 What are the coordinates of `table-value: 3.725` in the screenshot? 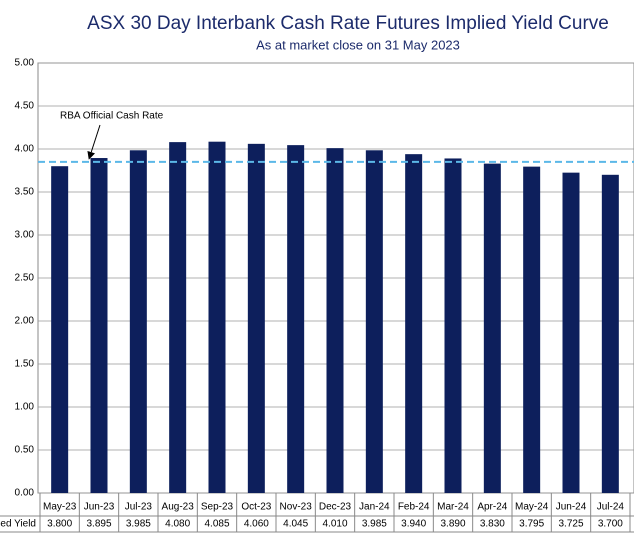 It's located at (570, 524).